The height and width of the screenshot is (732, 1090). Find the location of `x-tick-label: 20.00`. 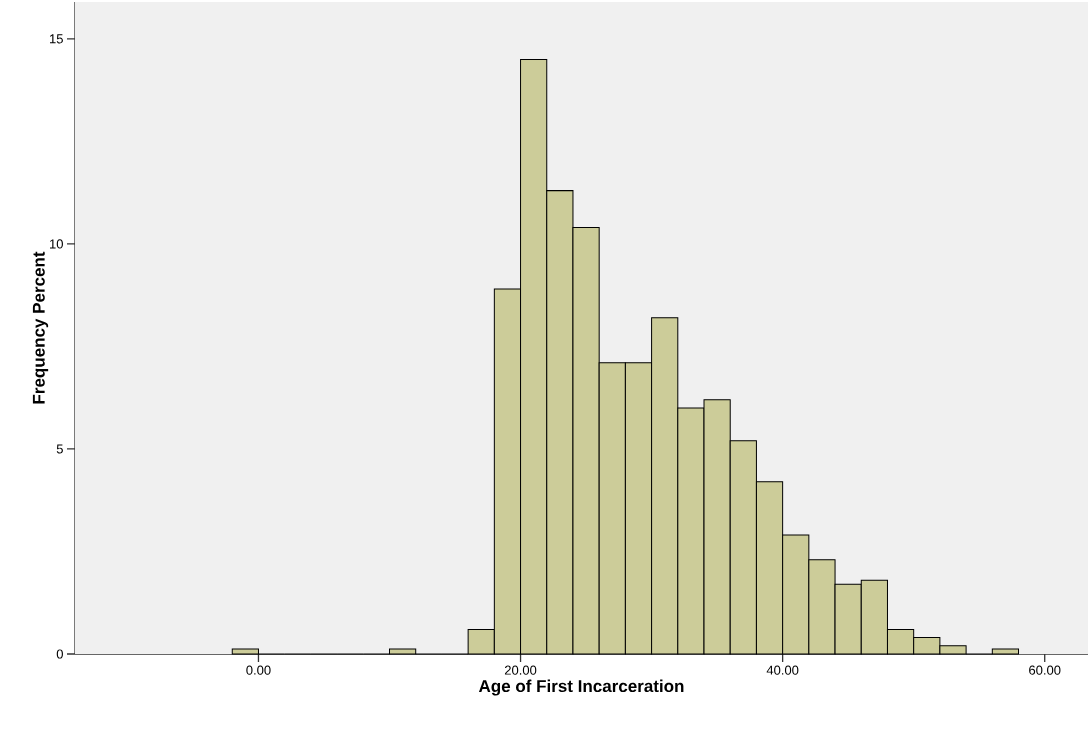

x-tick-label: 20.00 is located at coordinates (520, 670).